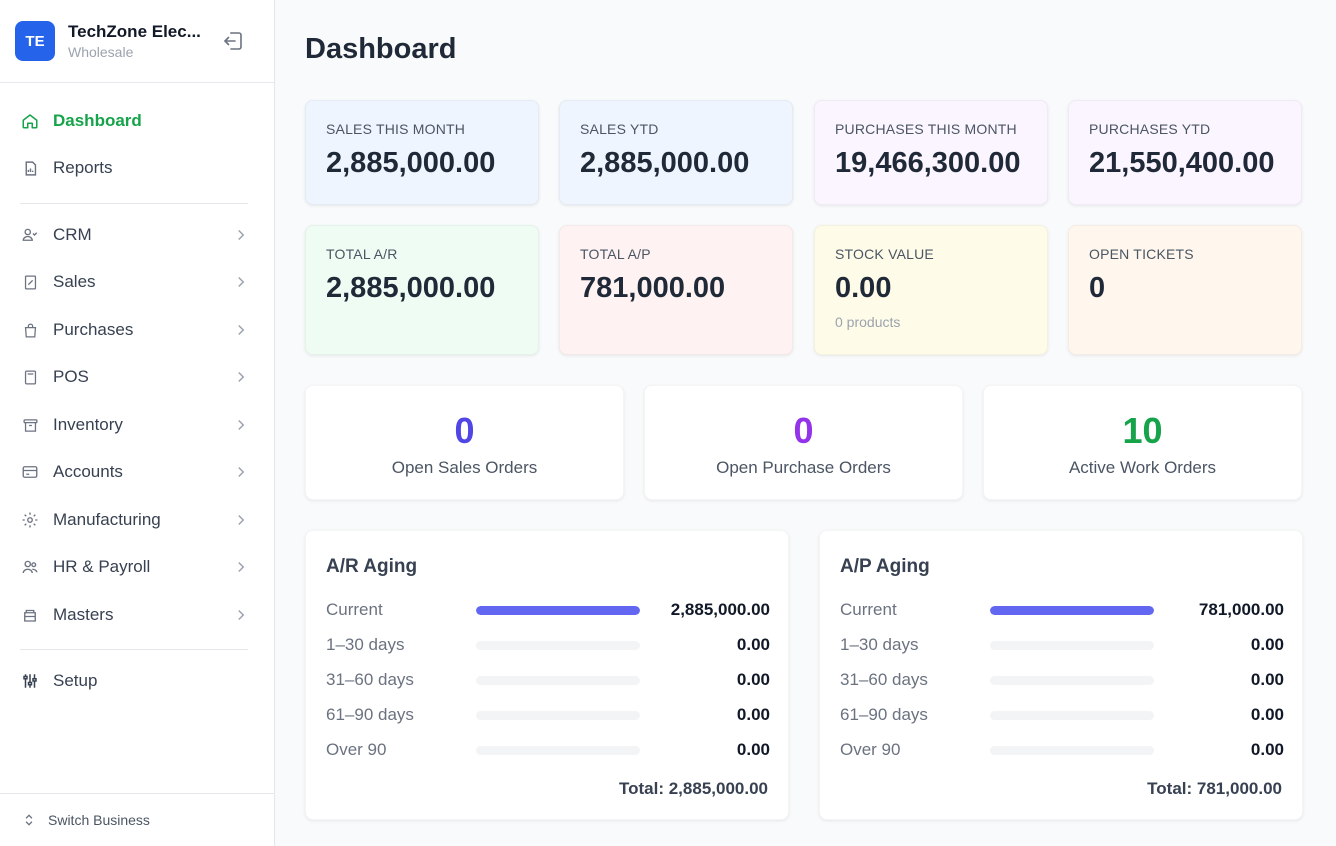 This screenshot has width=1336, height=846. Describe the element at coordinates (30, 282) in the screenshot. I see `sales-invoice-icon` at that location.